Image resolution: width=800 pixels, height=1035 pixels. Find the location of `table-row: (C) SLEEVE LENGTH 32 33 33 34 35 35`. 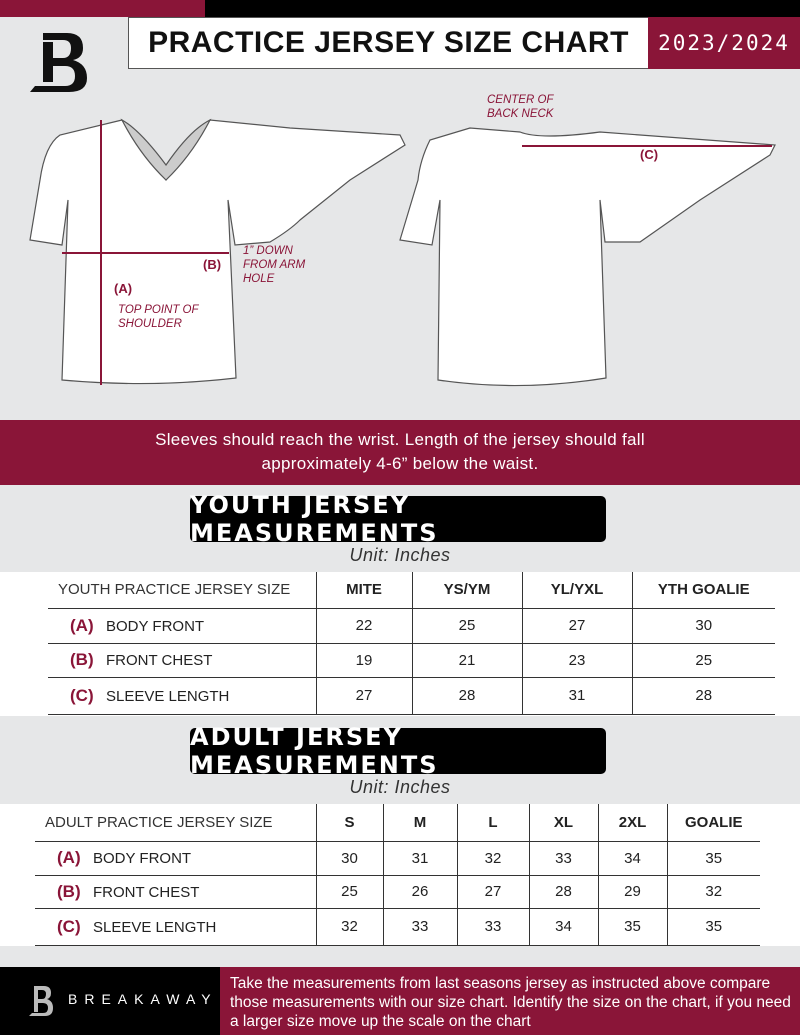

table-row: (C) SLEEVE LENGTH 32 33 33 34 35 35 is located at coordinates (397, 927).